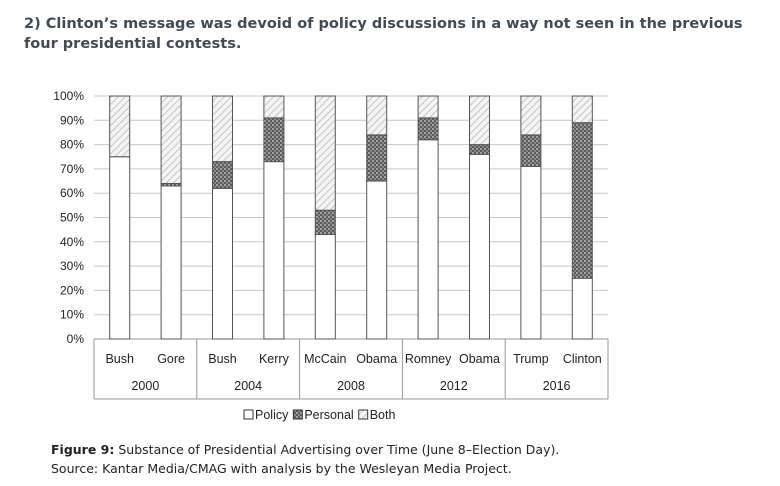 Image resolution: width=780 pixels, height=486 pixels. I want to click on y-tick-label: 40%, so click(72, 242).